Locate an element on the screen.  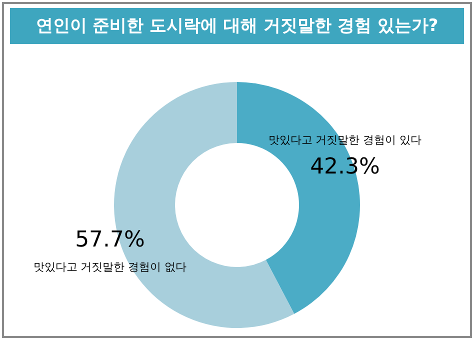
chart-title: 연인이 준비한 도시락에 대해 거짓말한 경험 있는가? is located at coordinates (237, 26).